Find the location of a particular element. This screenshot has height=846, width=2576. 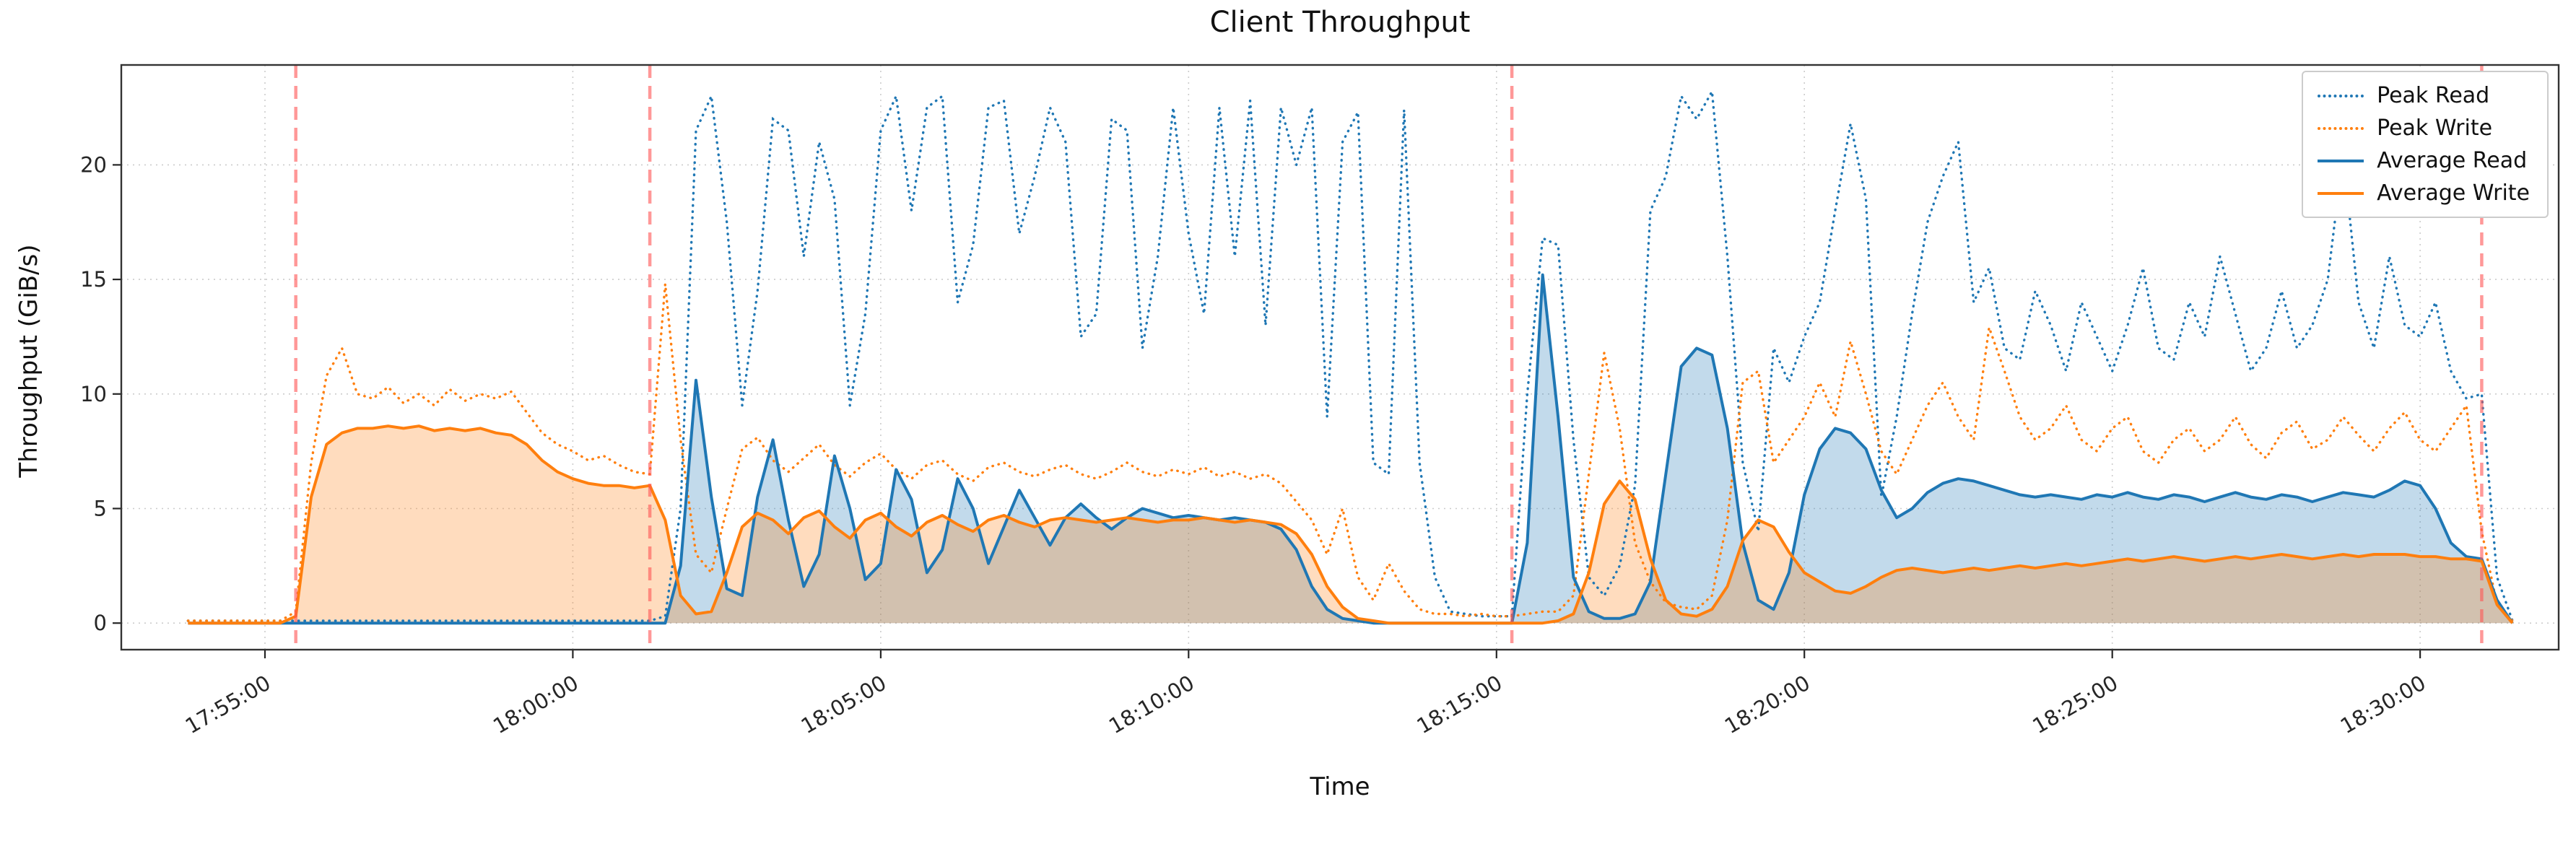

peak-write-line-sample is located at coordinates (2341, 128).